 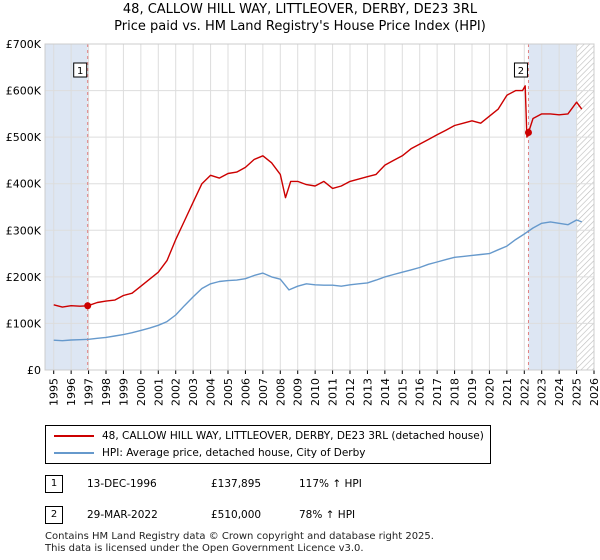 I want to click on y-tick-label: £400K, so click(x=24, y=184).